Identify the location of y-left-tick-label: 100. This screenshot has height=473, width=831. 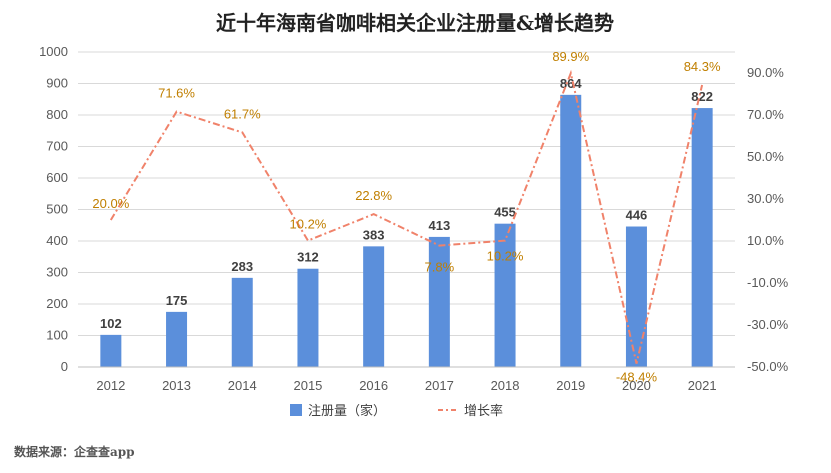
(57, 335).